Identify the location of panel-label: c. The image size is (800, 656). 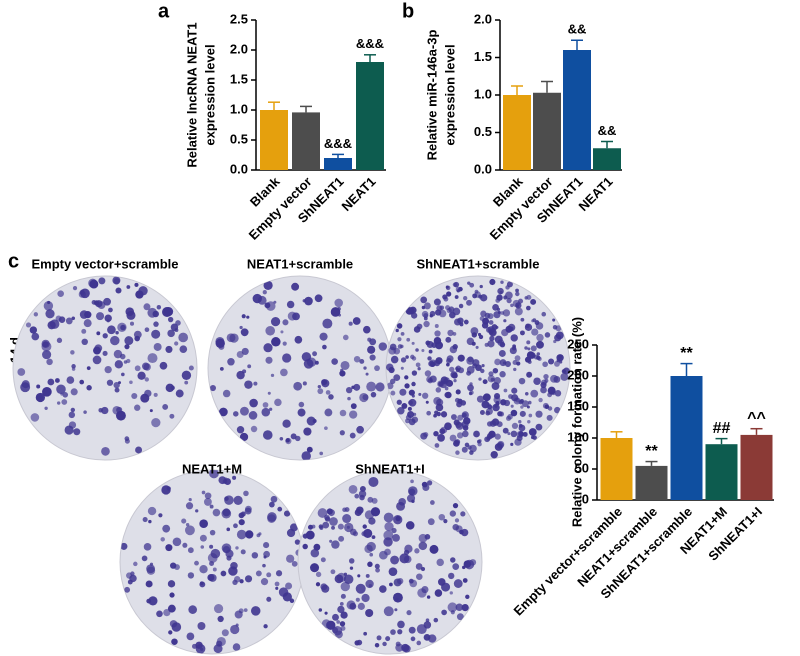
(13, 261).